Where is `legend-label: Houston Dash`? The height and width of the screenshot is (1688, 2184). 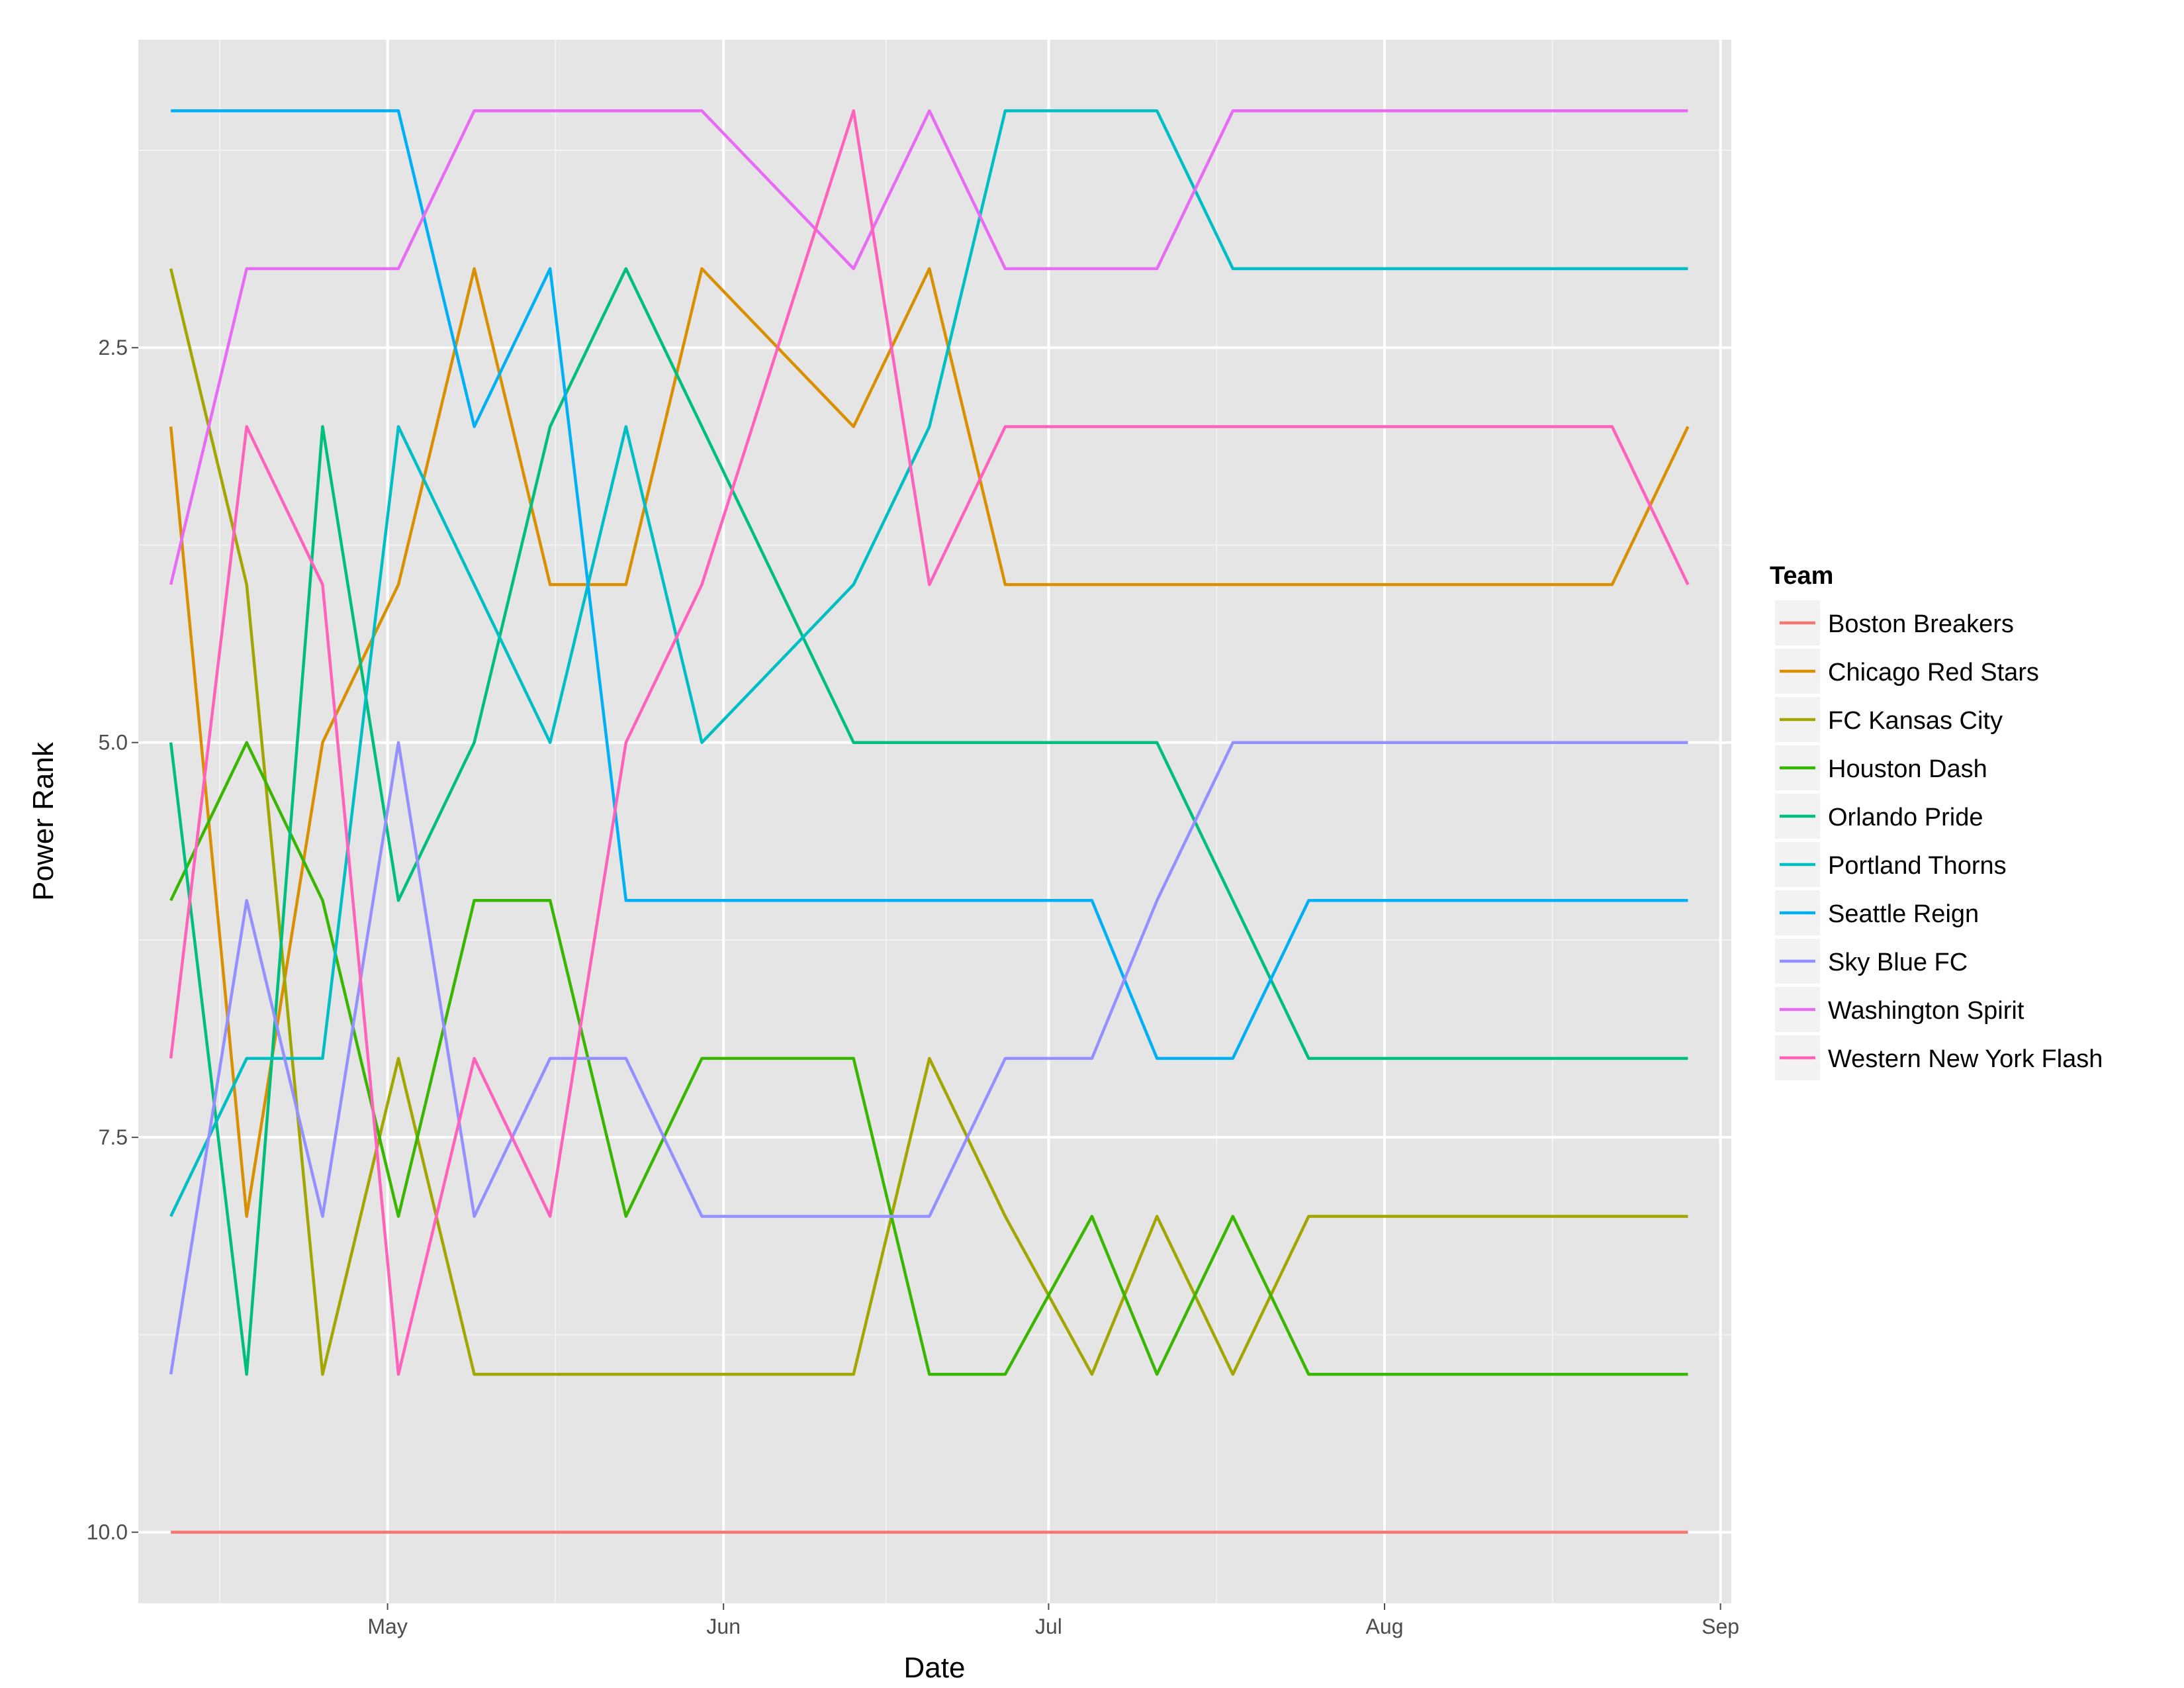
legend-label: Houston Dash is located at coordinates (1908, 769).